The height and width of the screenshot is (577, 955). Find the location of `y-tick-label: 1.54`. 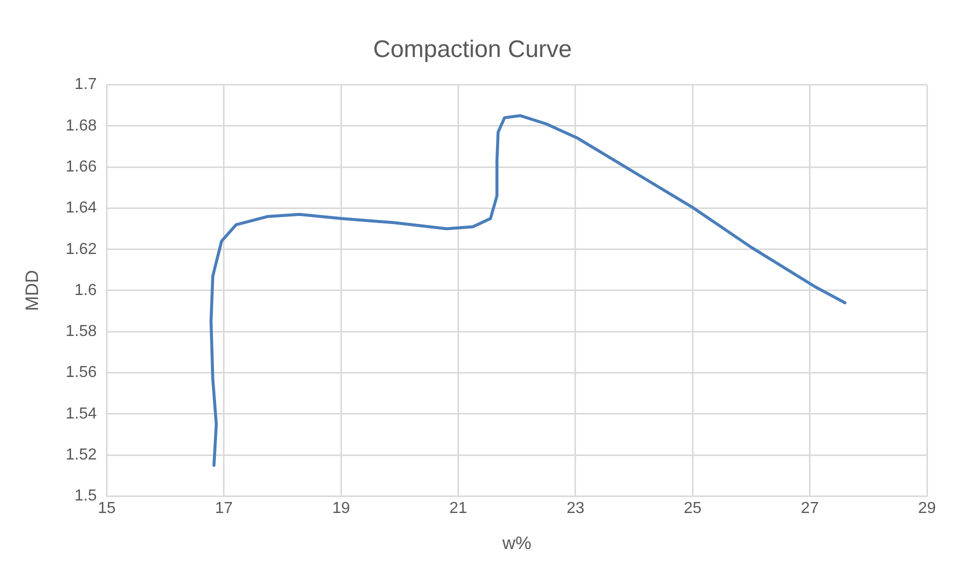

y-tick-label: 1.54 is located at coordinates (81, 413).